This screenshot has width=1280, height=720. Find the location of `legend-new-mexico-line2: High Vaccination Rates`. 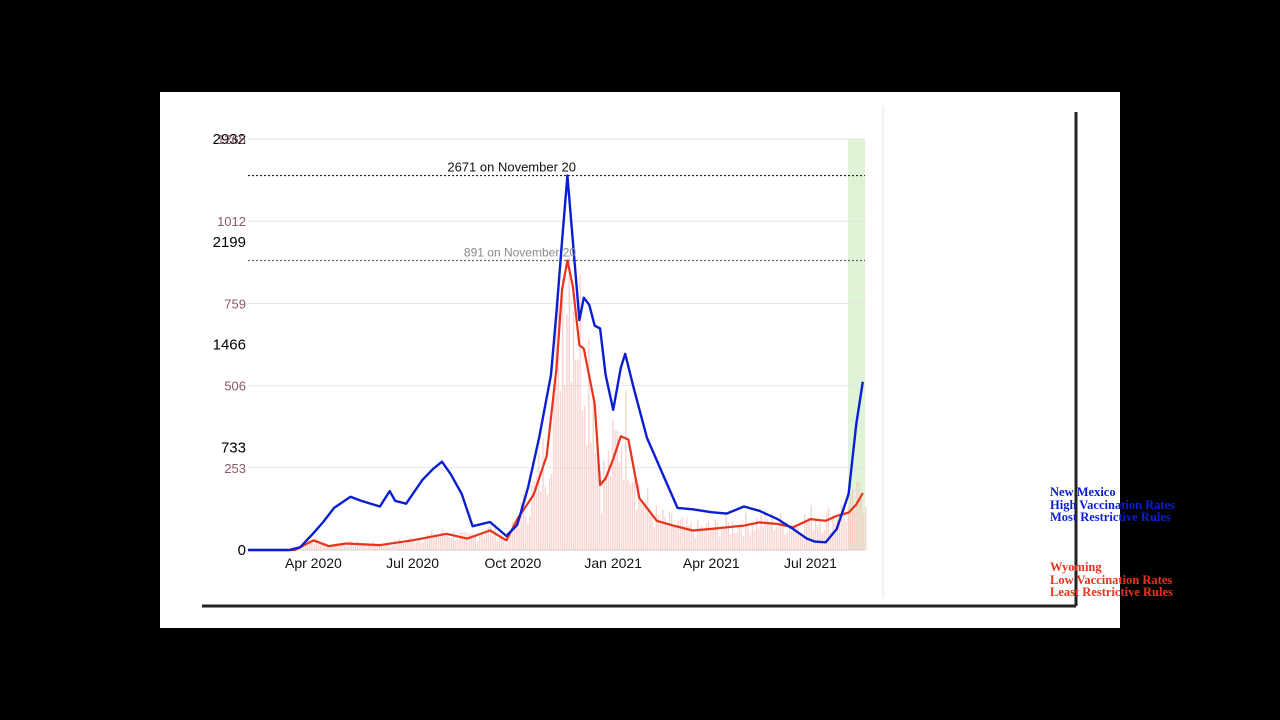

legend-new-mexico-line2: High Vaccination Rates is located at coordinates (1113, 504).